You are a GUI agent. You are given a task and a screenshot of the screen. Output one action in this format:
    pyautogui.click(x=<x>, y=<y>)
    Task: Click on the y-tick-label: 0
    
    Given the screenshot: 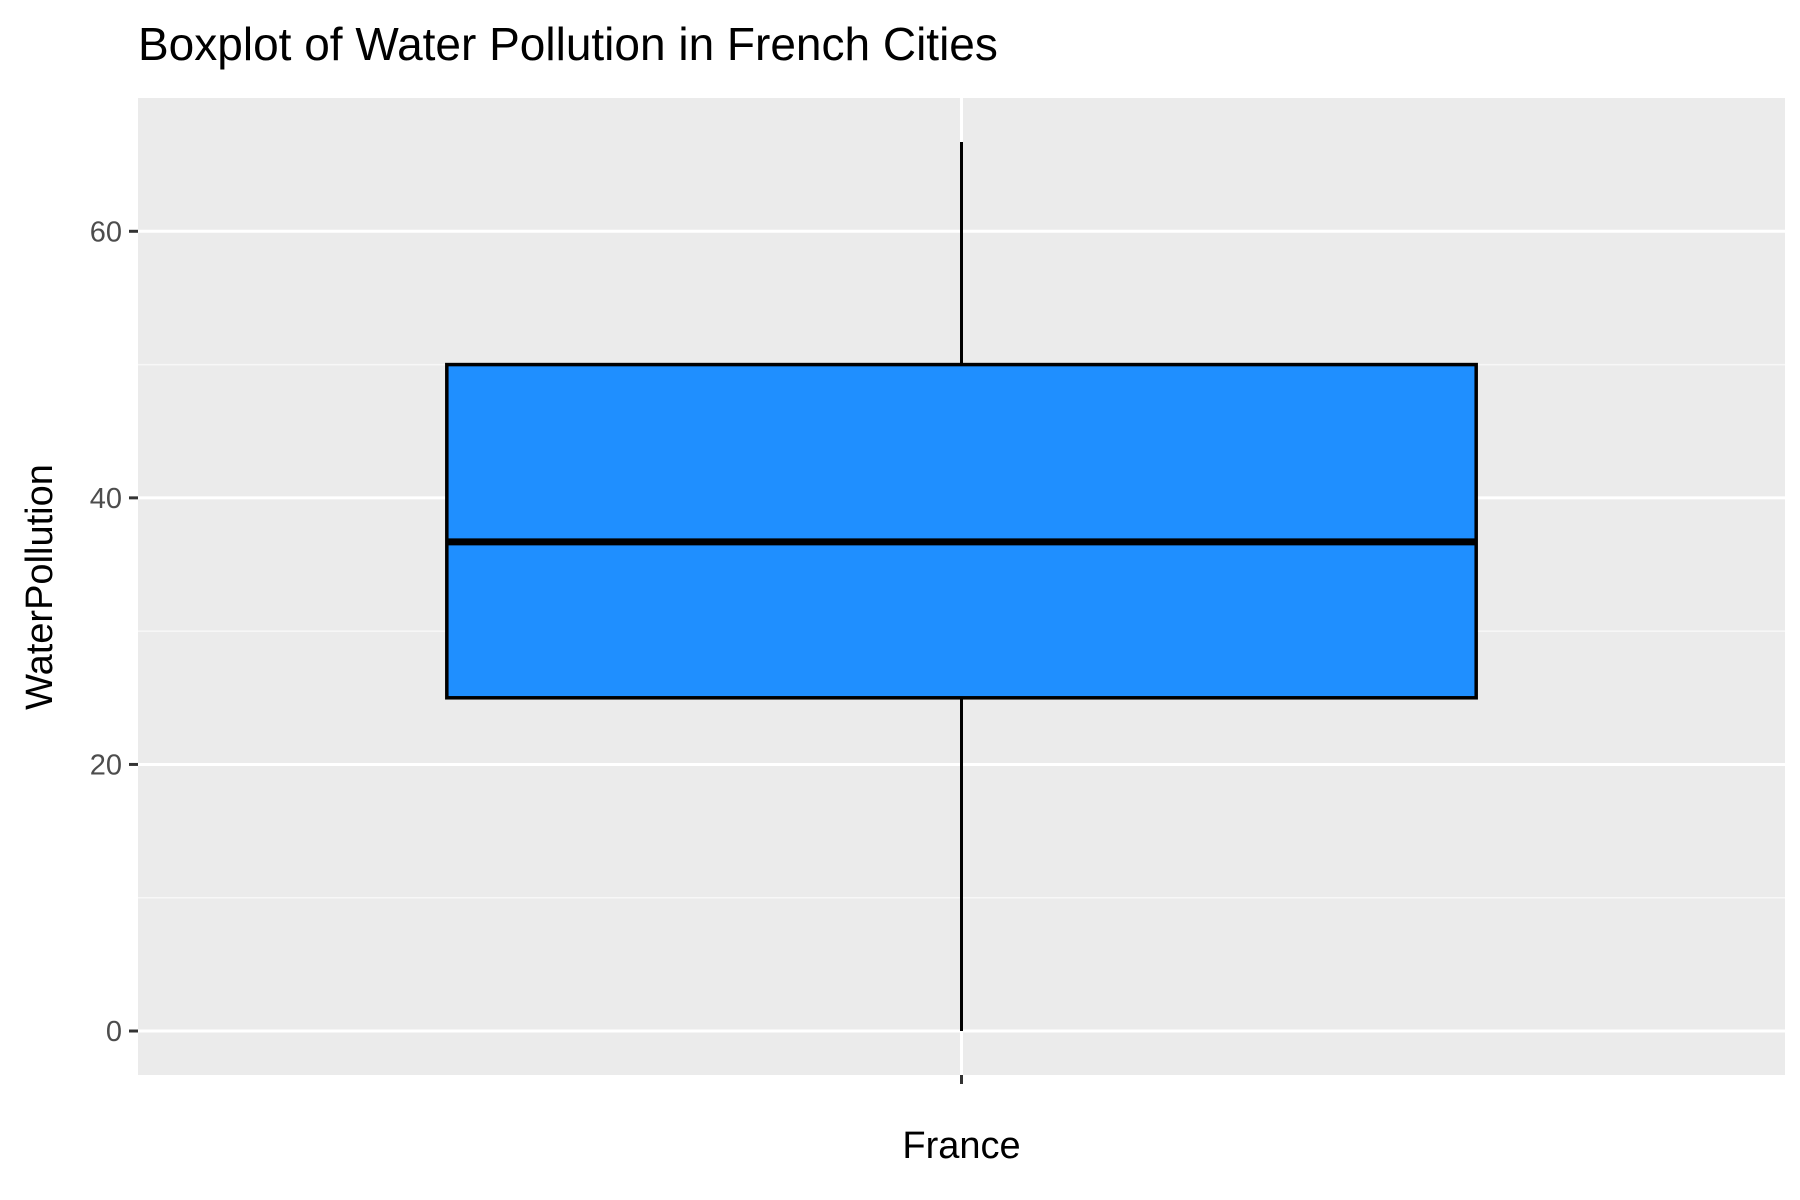 What is the action you would take?
    pyautogui.click(x=114, y=1032)
    